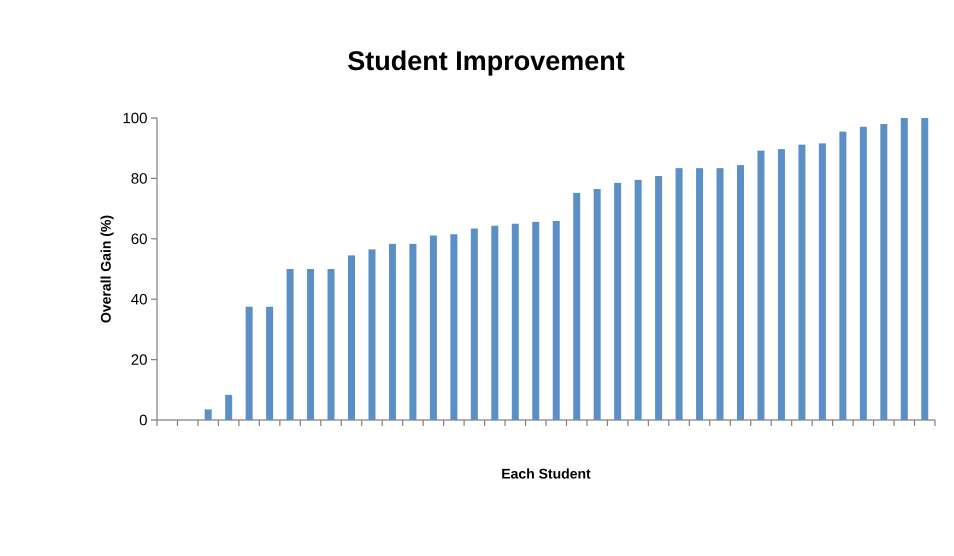  Describe the element at coordinates (143, 420) in the screenshot. I see `y-tick-label: 0` at that location.